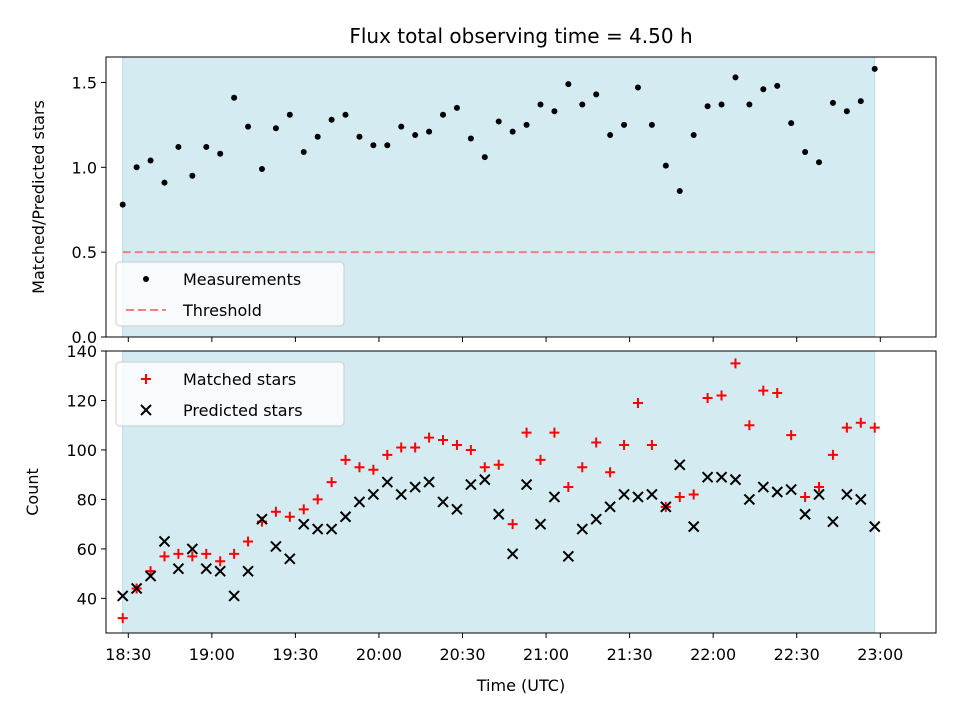 Image resolution: width=960 pixels, height=720 pixels. Describe the element at coordinates (146, 379) in the screenshot. I see `legend-marker-matched` at that location.